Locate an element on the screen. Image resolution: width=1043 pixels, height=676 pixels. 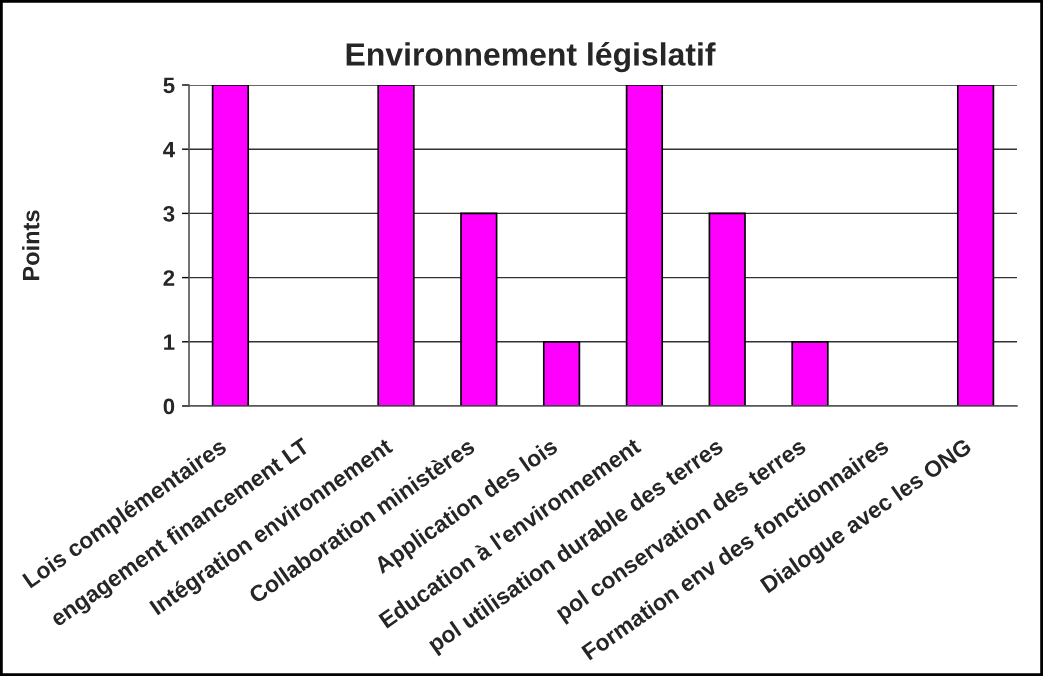
y-tick-label: 0 is located at coordinates (169, 406).